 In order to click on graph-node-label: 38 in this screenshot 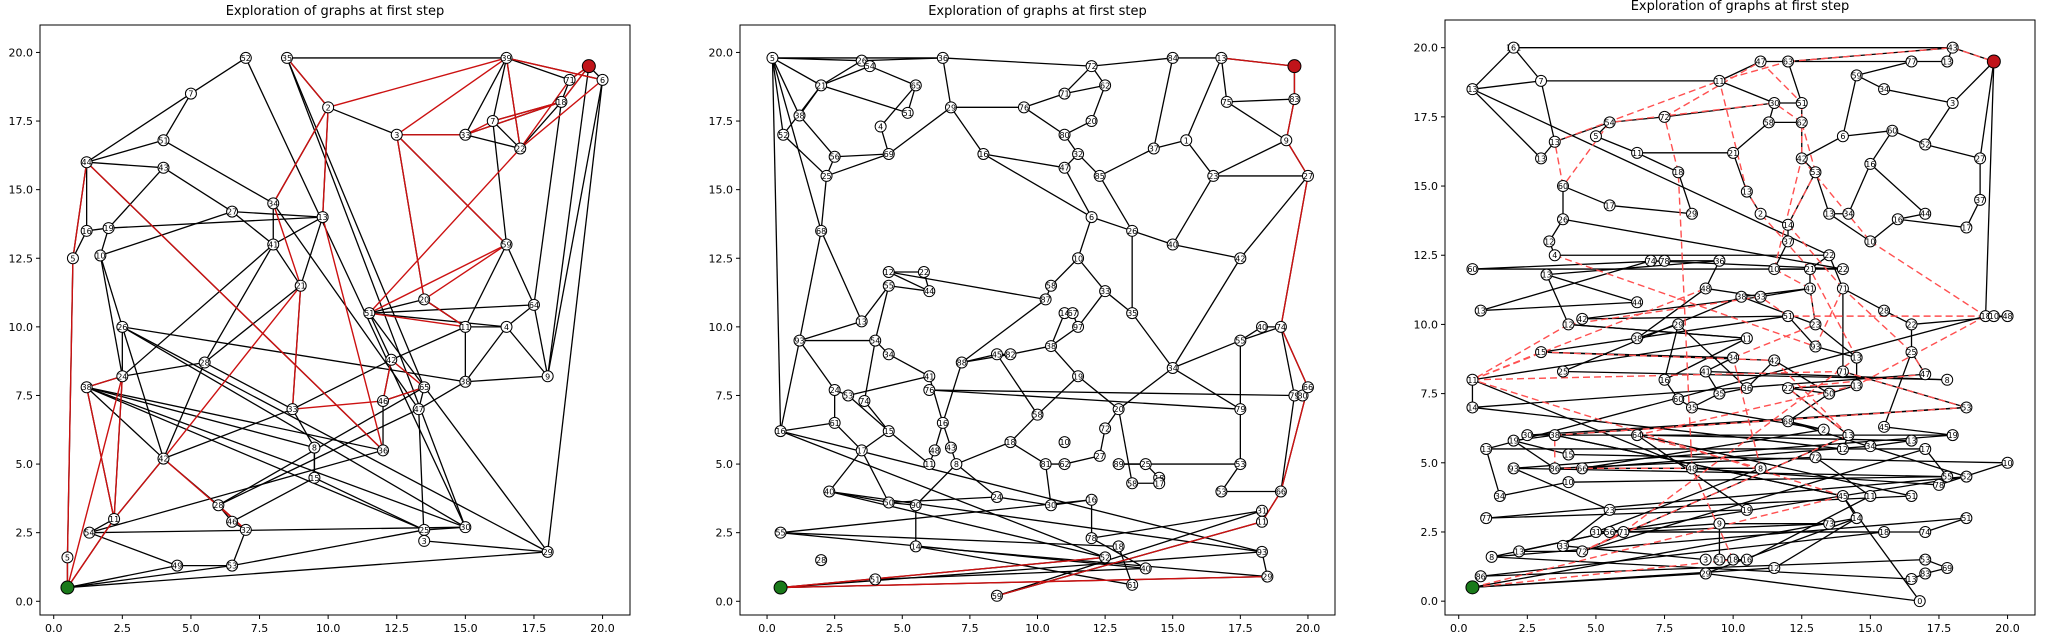, I will do `click(87, 387)`.